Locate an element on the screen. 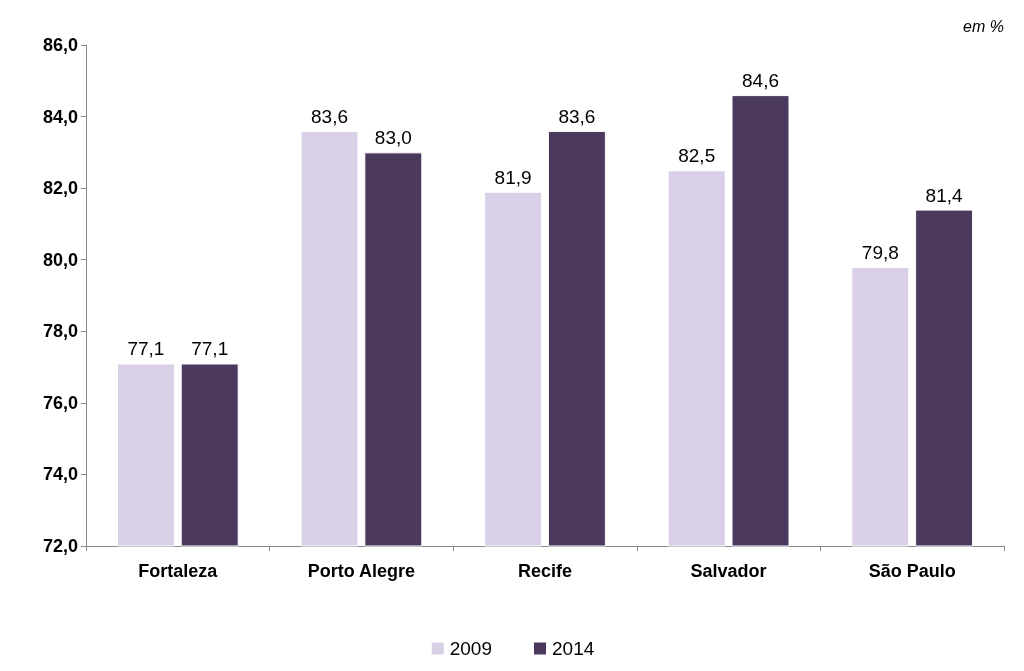  y-tick-label: 74,0 is located at coordinates (60, 474).